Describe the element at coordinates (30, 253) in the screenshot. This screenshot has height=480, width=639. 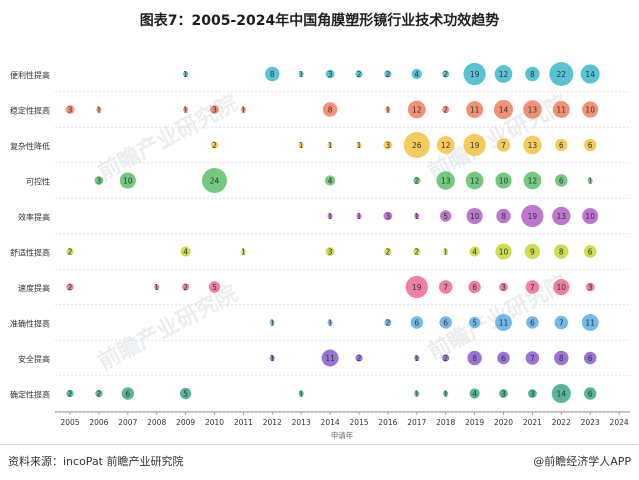
I see `row-label: 舒适性提高` at that location.